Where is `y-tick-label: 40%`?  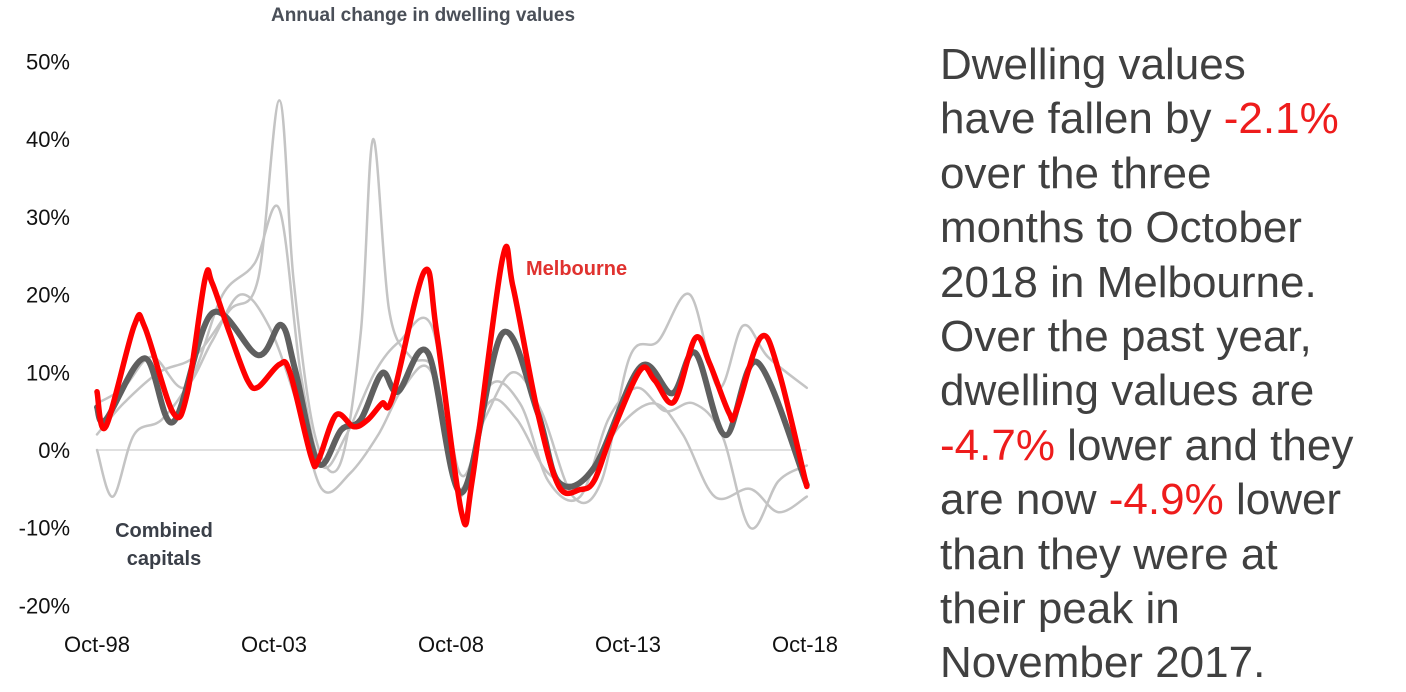 y-tick-label: 40% is located at coordinates (48, 139).